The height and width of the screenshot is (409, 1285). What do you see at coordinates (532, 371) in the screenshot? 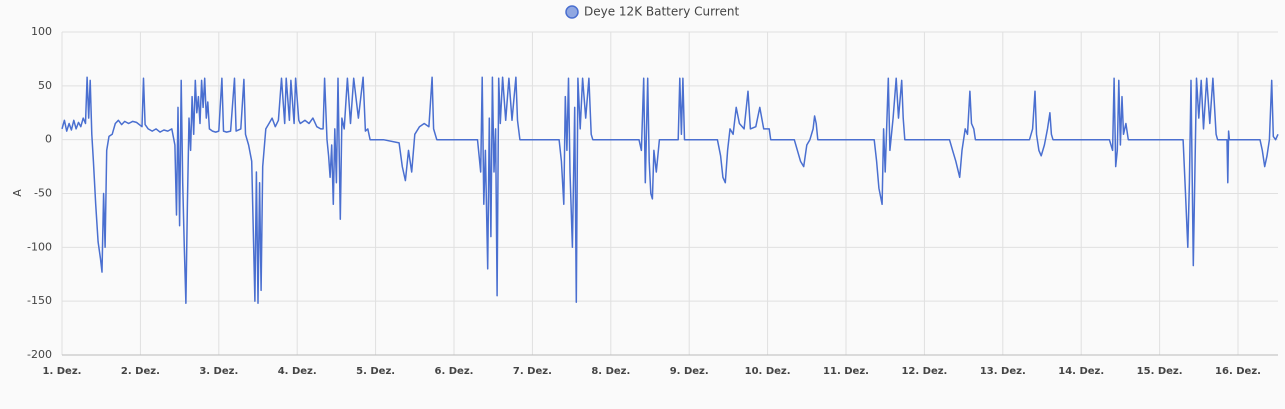
I see `x-tick-label: 7. Dez.` at bounding box center [532, 371].